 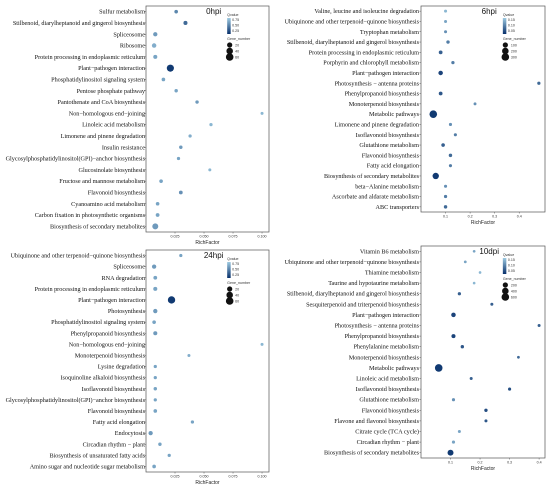 What do you see at coordinates (113, 125) in the screenshot?
I see `term-label: Linoleic acid metabolism` at bounding box center [113, 125].